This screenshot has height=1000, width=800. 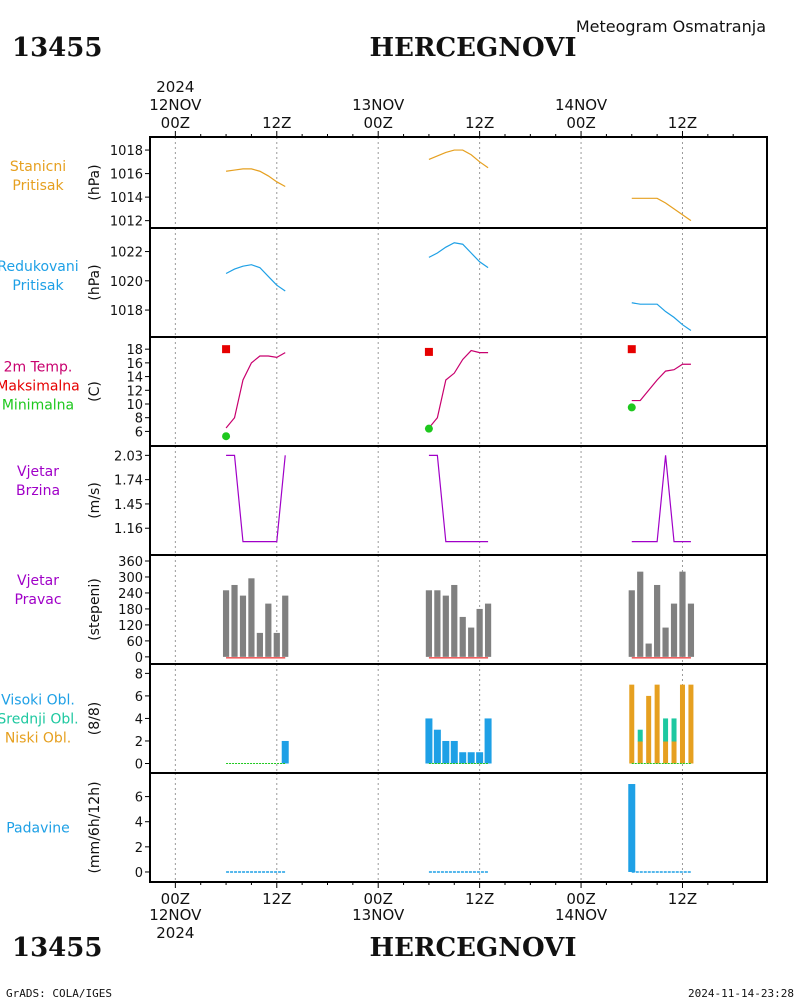 What do you see at coordinates (126, 198) in the screenshot?
I see `y-tick-label: 1014` at bounding box center [126, 198].